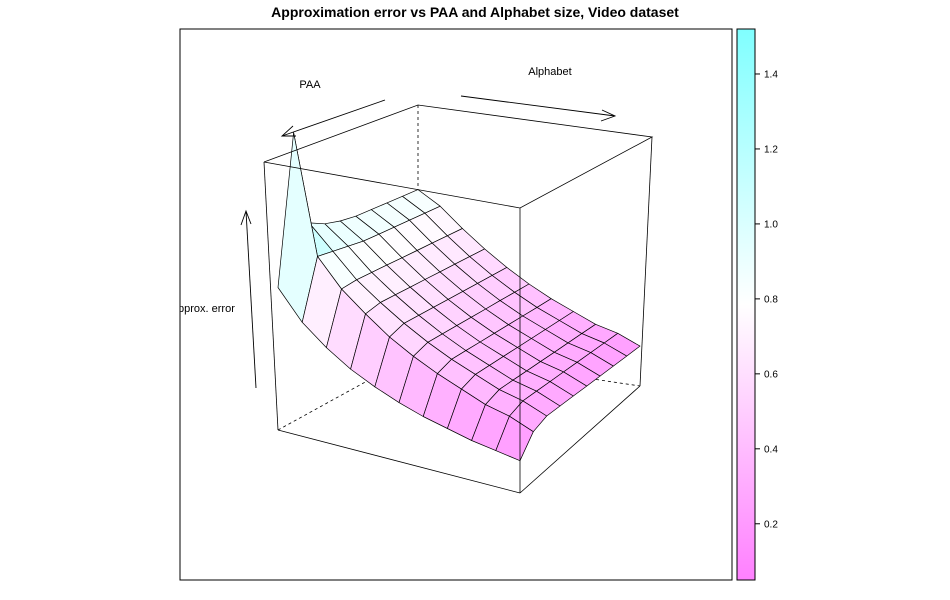 The width and height of the screenshot is (950, 600). Describe the element at coordinates (310, 85) in the screenshot. I see `x-axis-label: PAA` at that location.